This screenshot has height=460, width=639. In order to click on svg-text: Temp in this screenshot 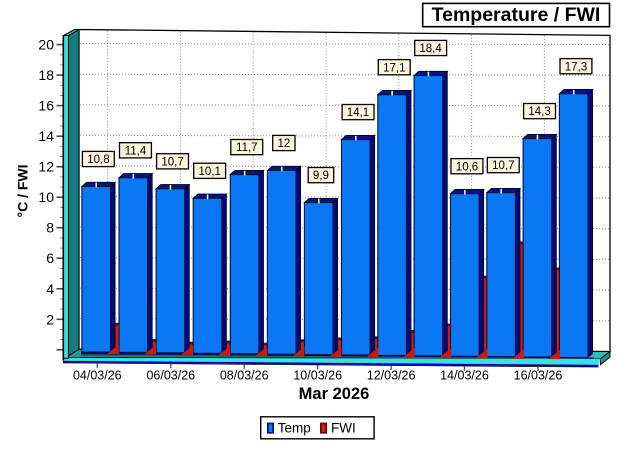, I will do `click(294, 428)`.